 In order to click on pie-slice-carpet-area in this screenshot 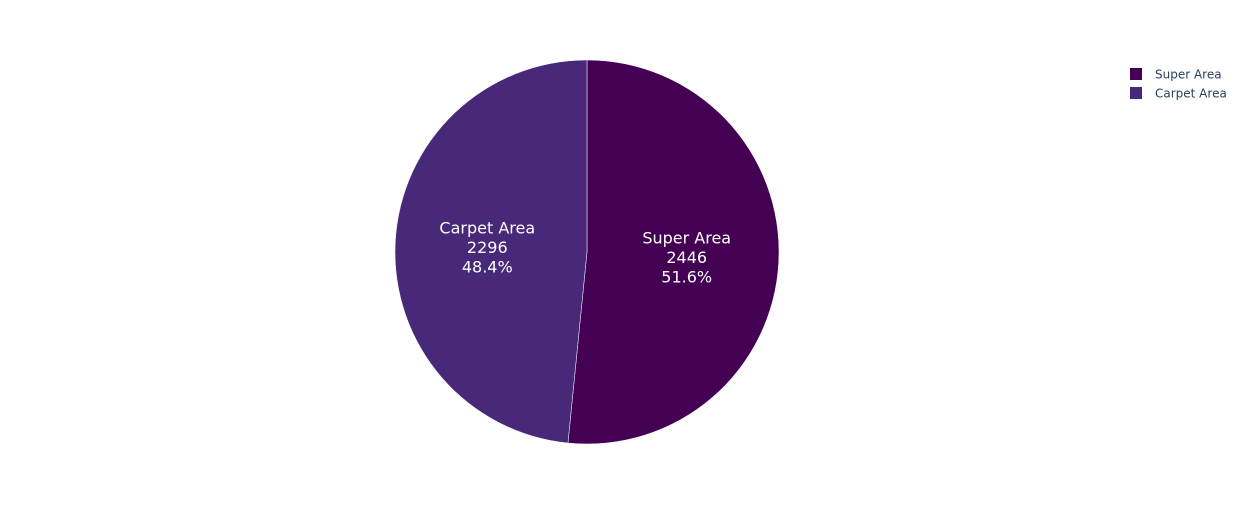, I will do `click(491, 251)`.